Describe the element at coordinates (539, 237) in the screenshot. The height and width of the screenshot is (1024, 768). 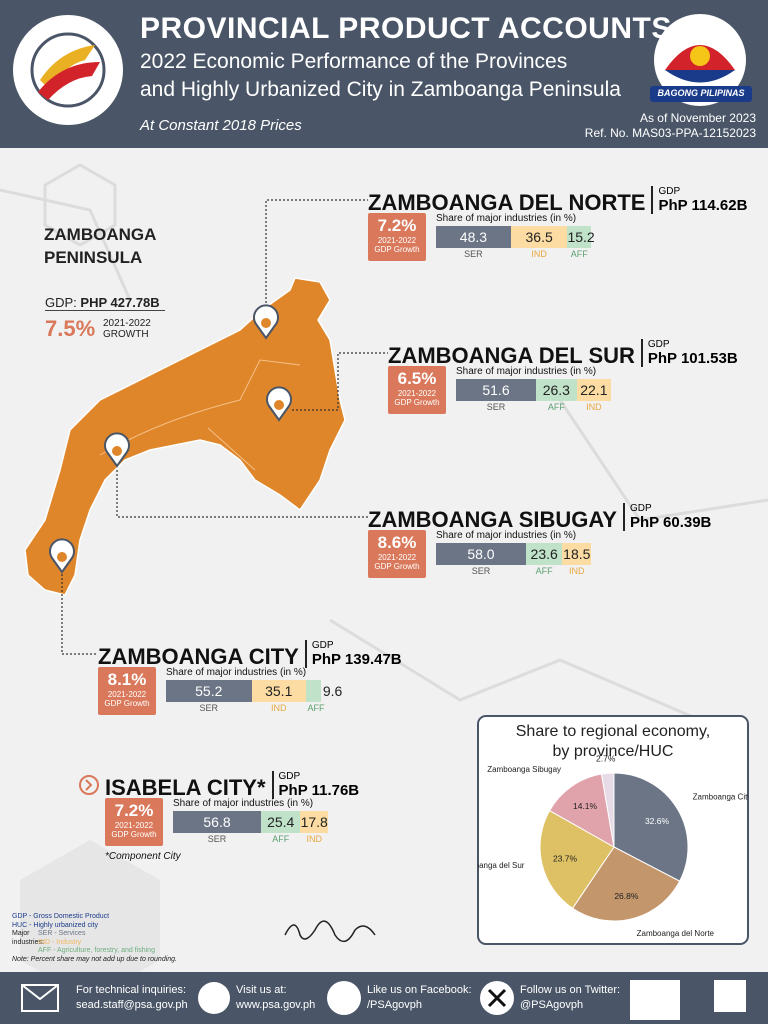
I see `share-value: 36.5` at that location.